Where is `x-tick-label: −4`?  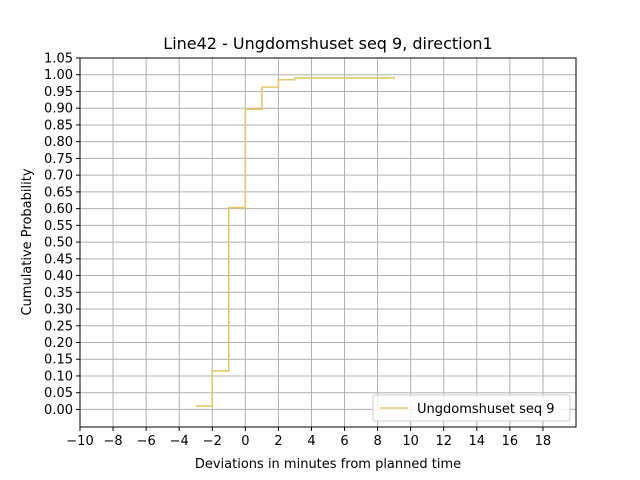
x-tick-label: −4 is located at coordinates (179, 441).